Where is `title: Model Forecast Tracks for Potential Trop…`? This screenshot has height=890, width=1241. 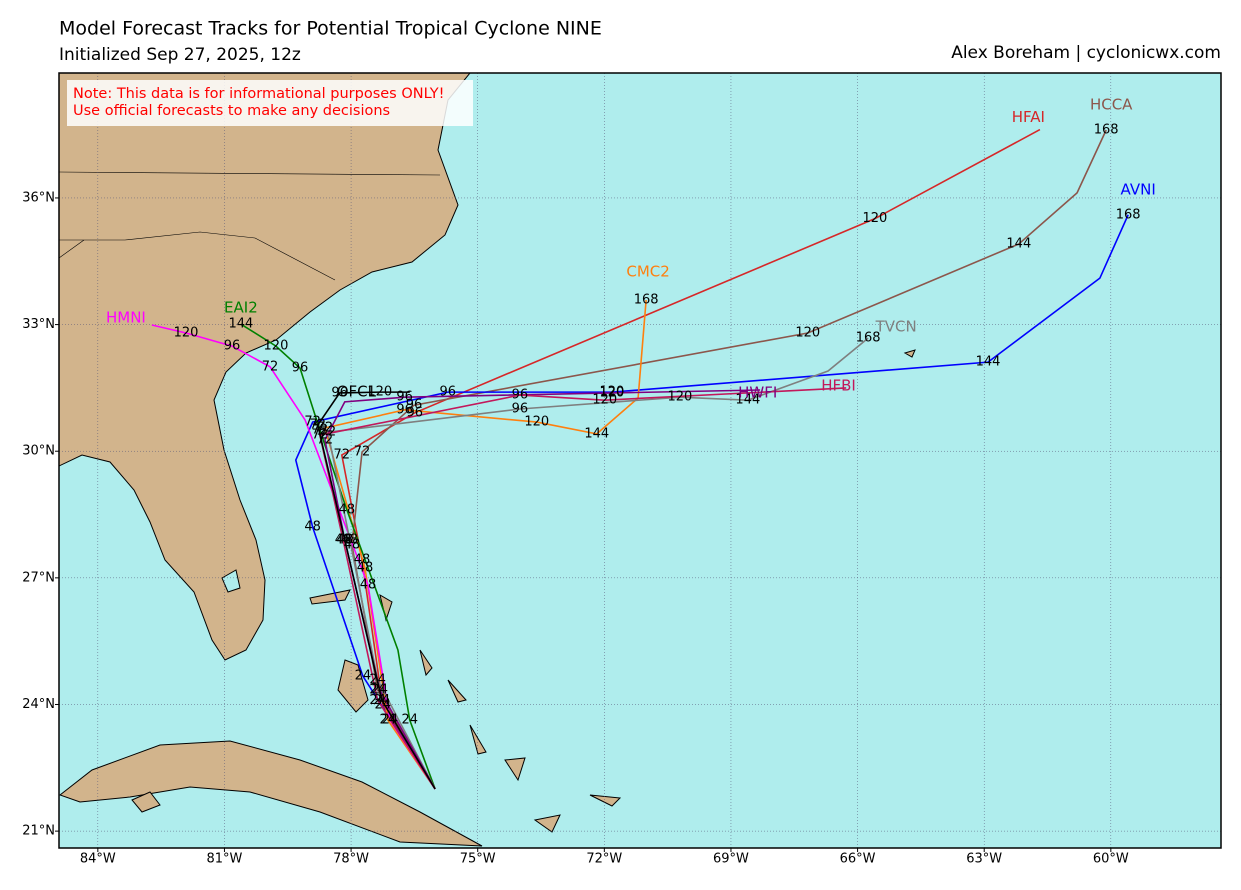 title: Model Forecast Tracks for Potential Trop… is located at coordinates (330, 29).